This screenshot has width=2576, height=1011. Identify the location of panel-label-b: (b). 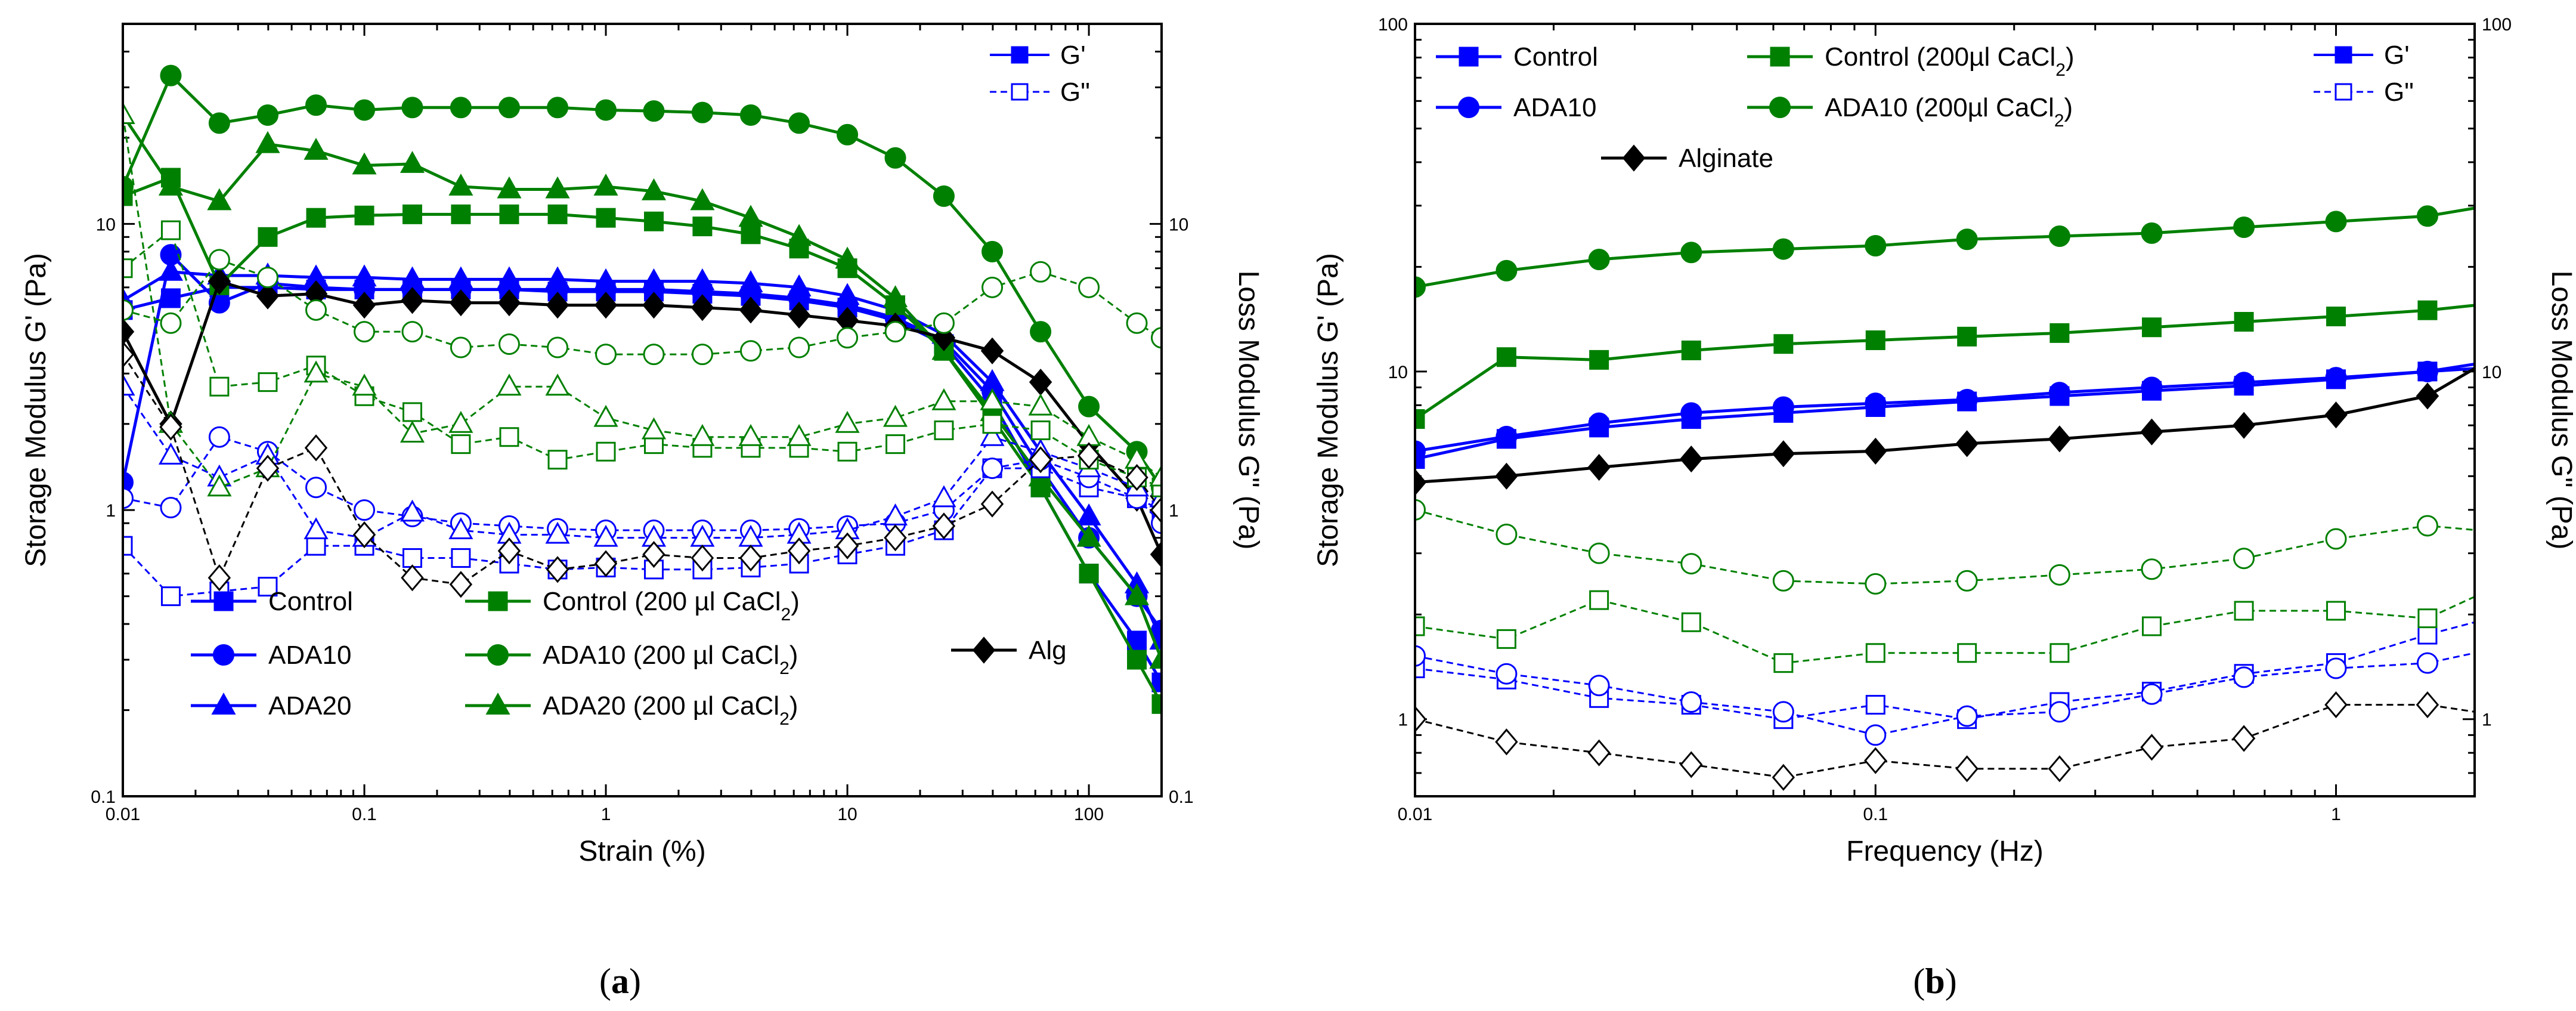
(1935, 981).